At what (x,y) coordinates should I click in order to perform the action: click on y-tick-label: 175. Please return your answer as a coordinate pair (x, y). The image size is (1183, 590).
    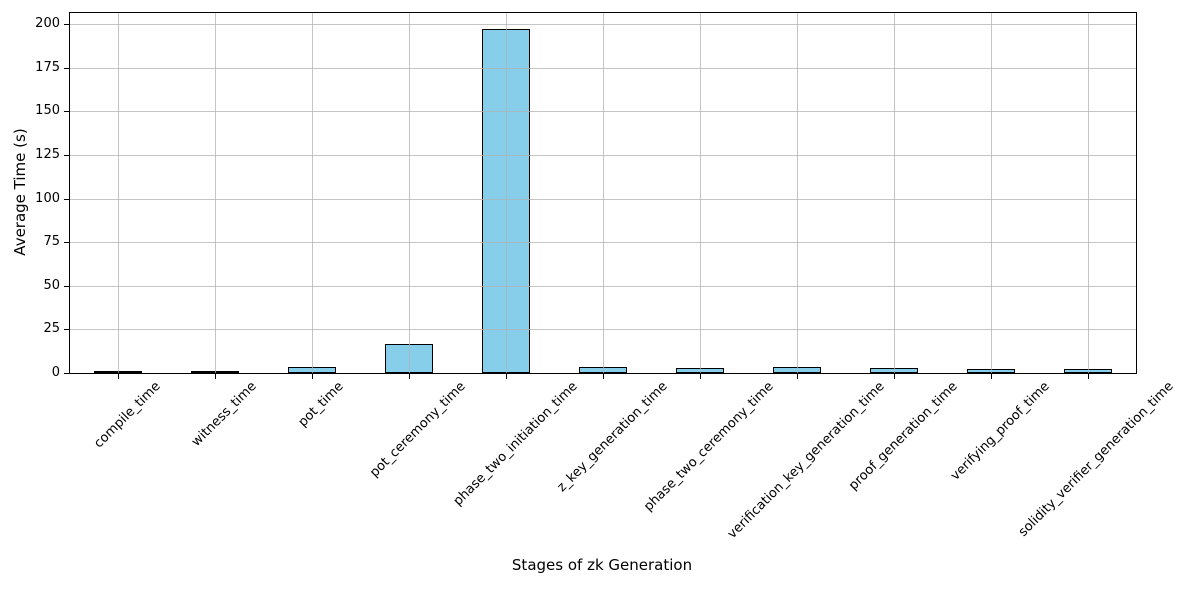
    Looking at the image, I should click on (47, 67).